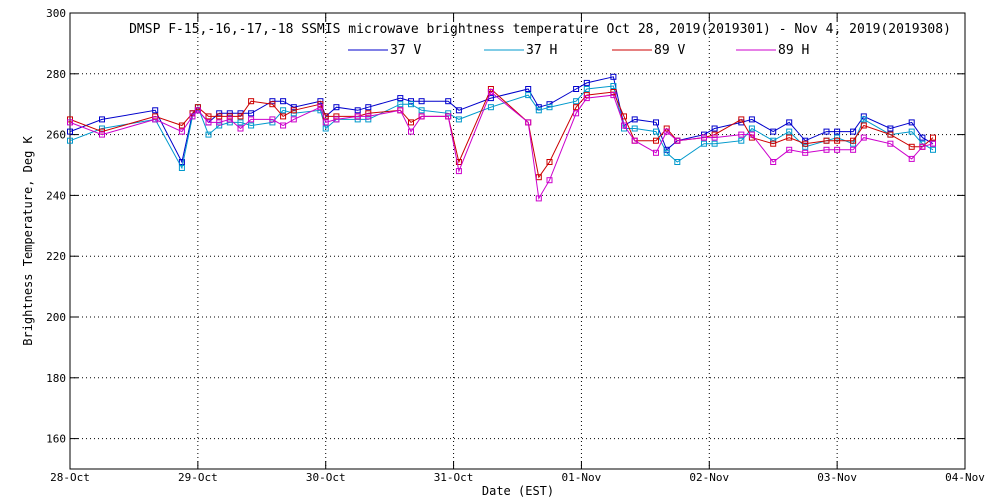 This screenshot has height=500, width=1000. What do you see at coordinates (56, 135) in the screenshot?
I see `y-tick-label: 260` at bounding box center [56, 135].